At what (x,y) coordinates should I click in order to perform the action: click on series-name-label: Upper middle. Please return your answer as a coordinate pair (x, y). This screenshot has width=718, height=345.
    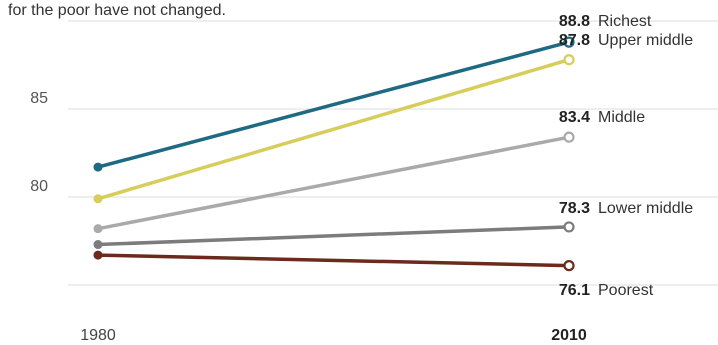
    Looking at the image, I should click on (645, 40).